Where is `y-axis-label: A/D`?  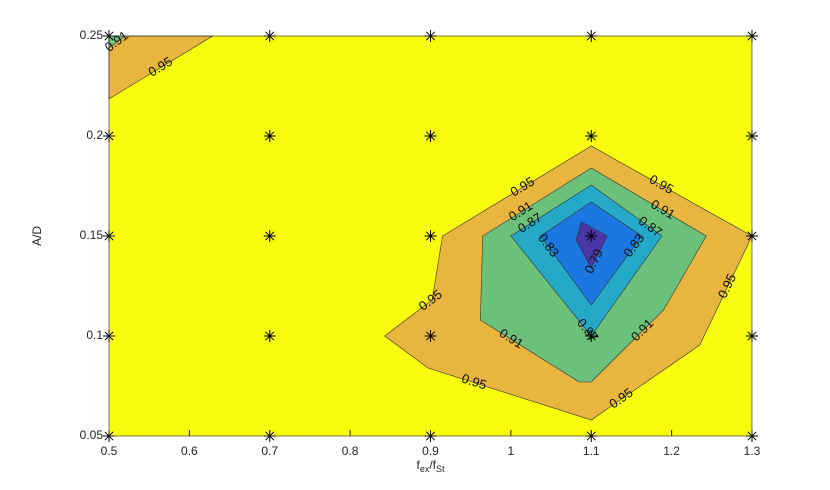 y-axis-label: A/D is located at coordinates (37, 236).